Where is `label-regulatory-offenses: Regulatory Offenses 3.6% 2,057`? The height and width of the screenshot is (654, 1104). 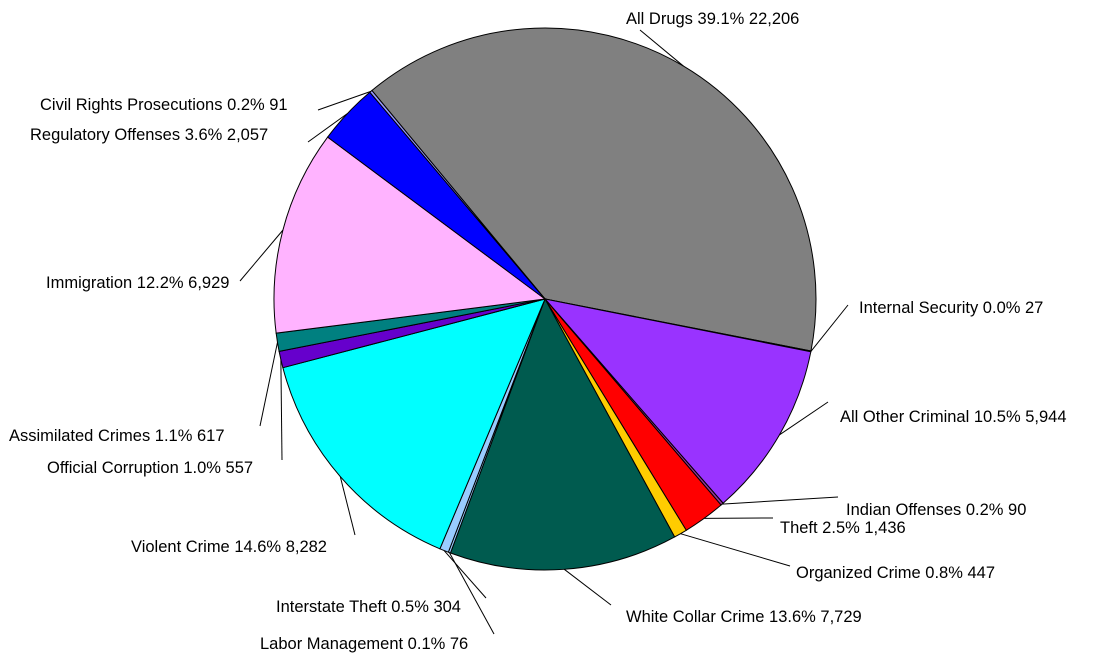
label-regulatory-offenses: Regulatory Offenses 3.6% 2,057 is located at coordinates (149, 135).